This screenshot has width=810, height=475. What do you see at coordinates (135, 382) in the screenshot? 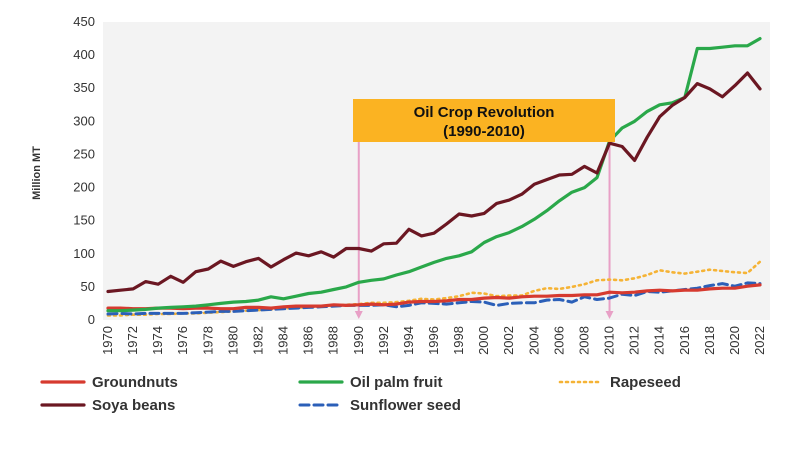
I see `legend-label: Groundnuts` at bounding box center [135, 382].